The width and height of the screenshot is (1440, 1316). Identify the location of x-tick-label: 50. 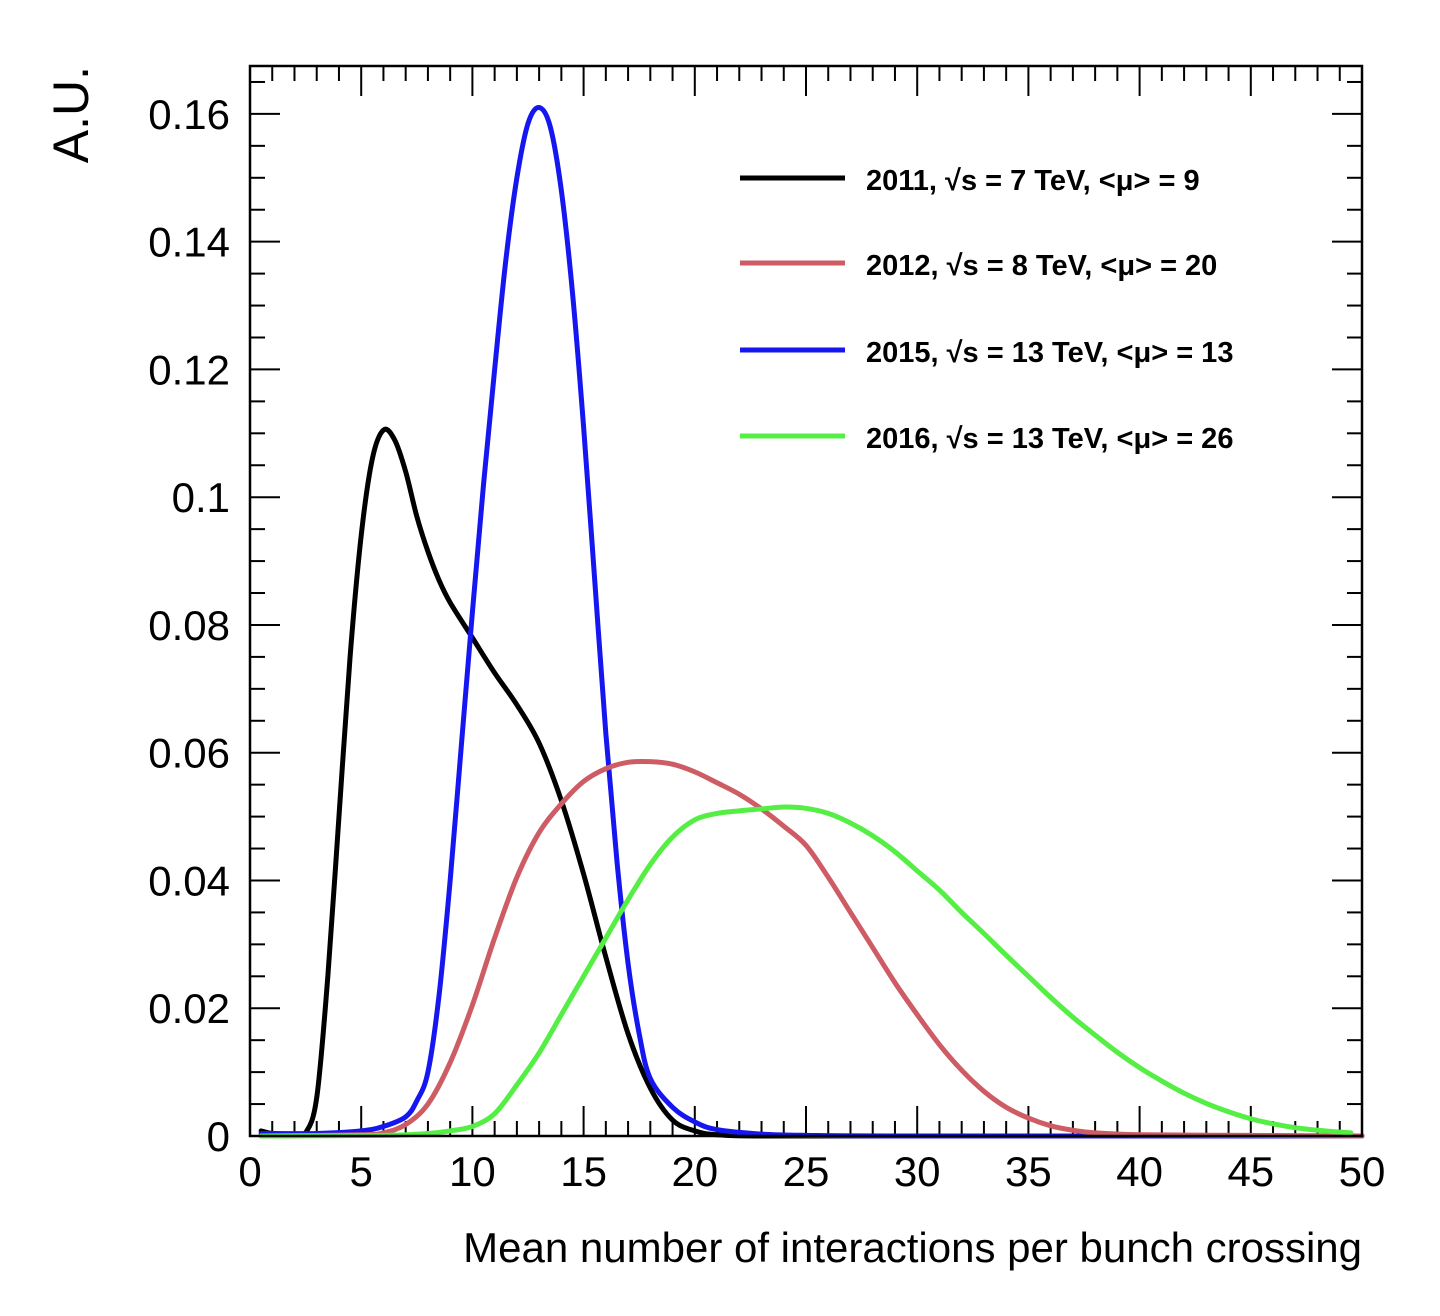
(1362, 1171).